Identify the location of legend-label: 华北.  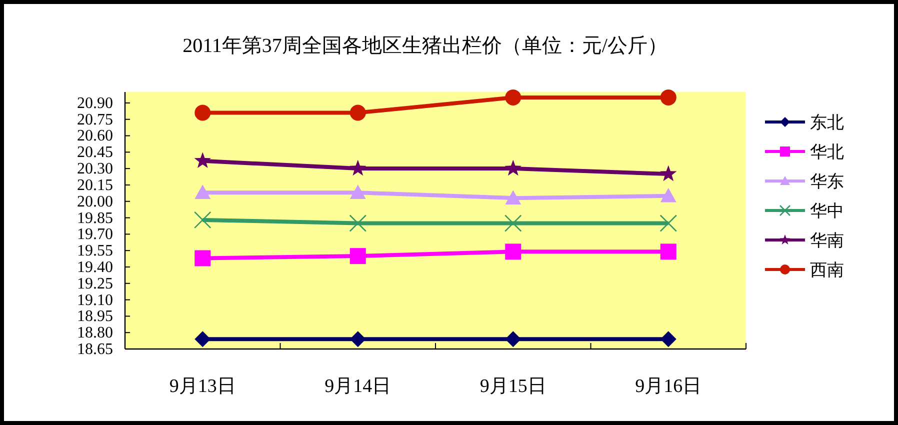
(827, 152).